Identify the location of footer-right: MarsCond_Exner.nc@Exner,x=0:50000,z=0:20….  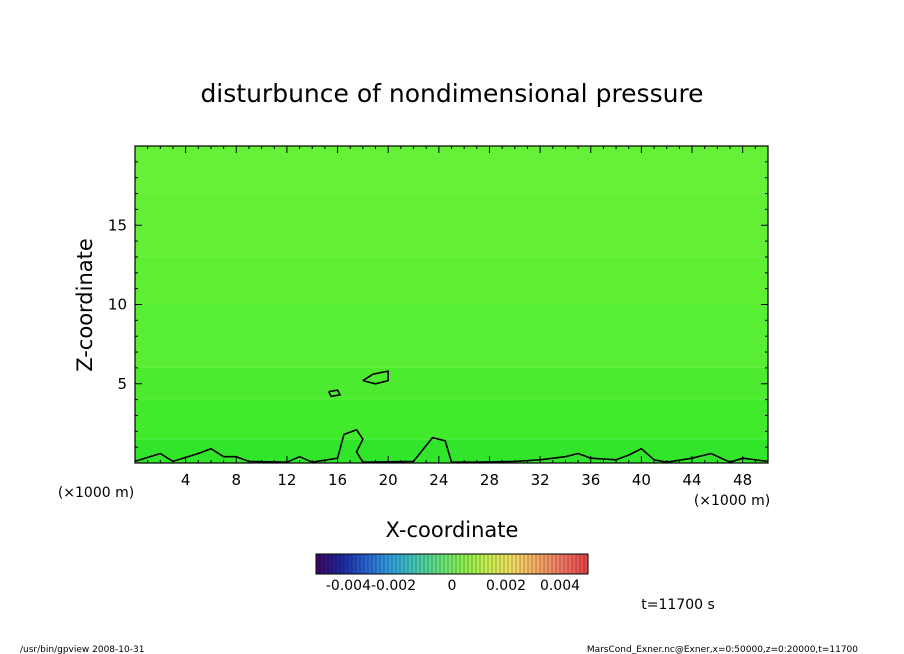
(722, 649).